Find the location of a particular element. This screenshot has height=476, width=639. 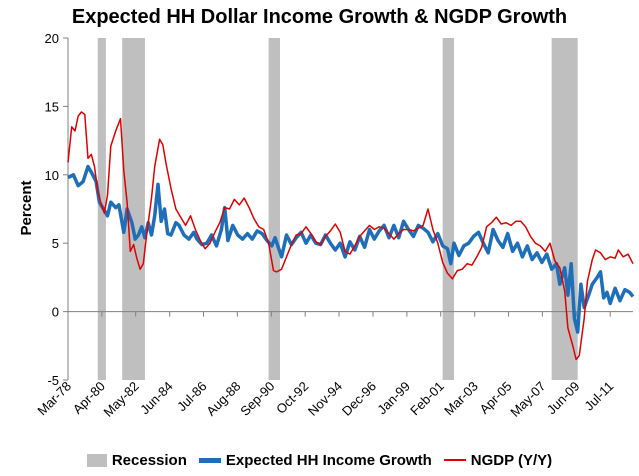

y-tick-label-5: 20 is located at coordinates (52, 38).